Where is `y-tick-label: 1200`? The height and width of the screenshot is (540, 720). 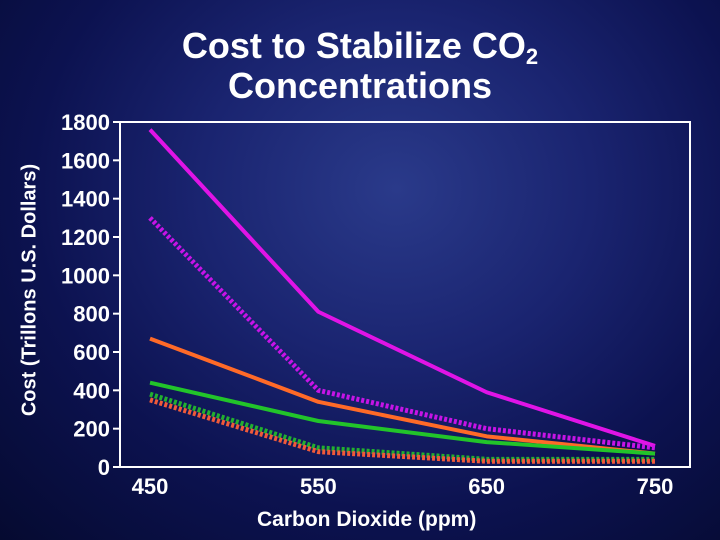
y-tick-label: 1200 is located at coordinates (85, 237).